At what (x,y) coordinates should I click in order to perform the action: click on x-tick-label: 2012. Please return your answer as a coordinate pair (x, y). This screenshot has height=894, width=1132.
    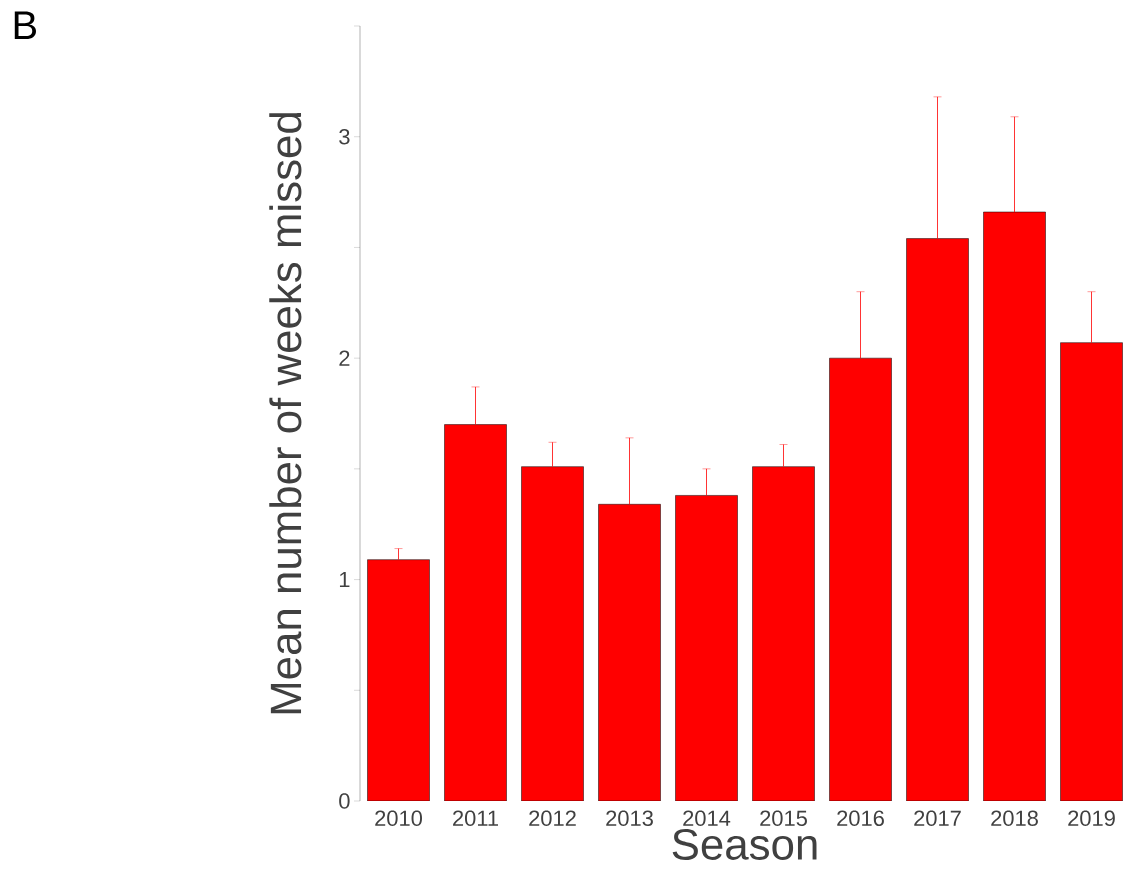
    Looking at the image, I should click on (552, 818).